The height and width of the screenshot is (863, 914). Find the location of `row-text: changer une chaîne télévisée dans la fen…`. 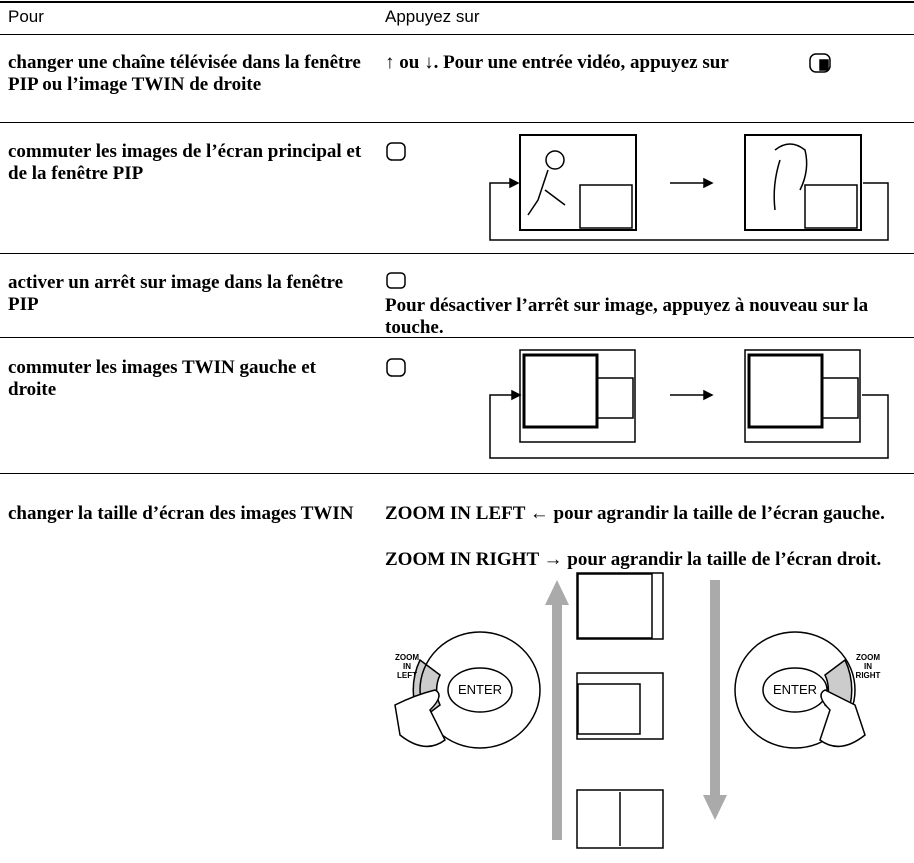

row-text: changer une chaîne télévisée dans la fen… is located at coordinates (184, 73).